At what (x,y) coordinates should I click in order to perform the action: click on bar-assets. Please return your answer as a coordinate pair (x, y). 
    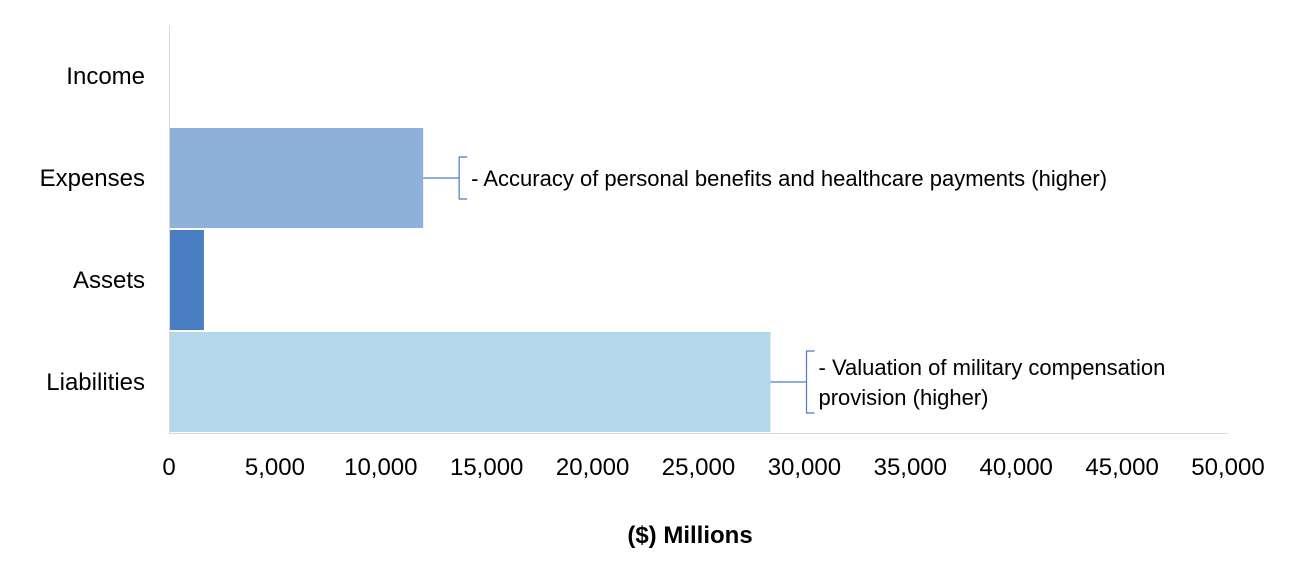
    Looking at the image, I should click on (186, 280).